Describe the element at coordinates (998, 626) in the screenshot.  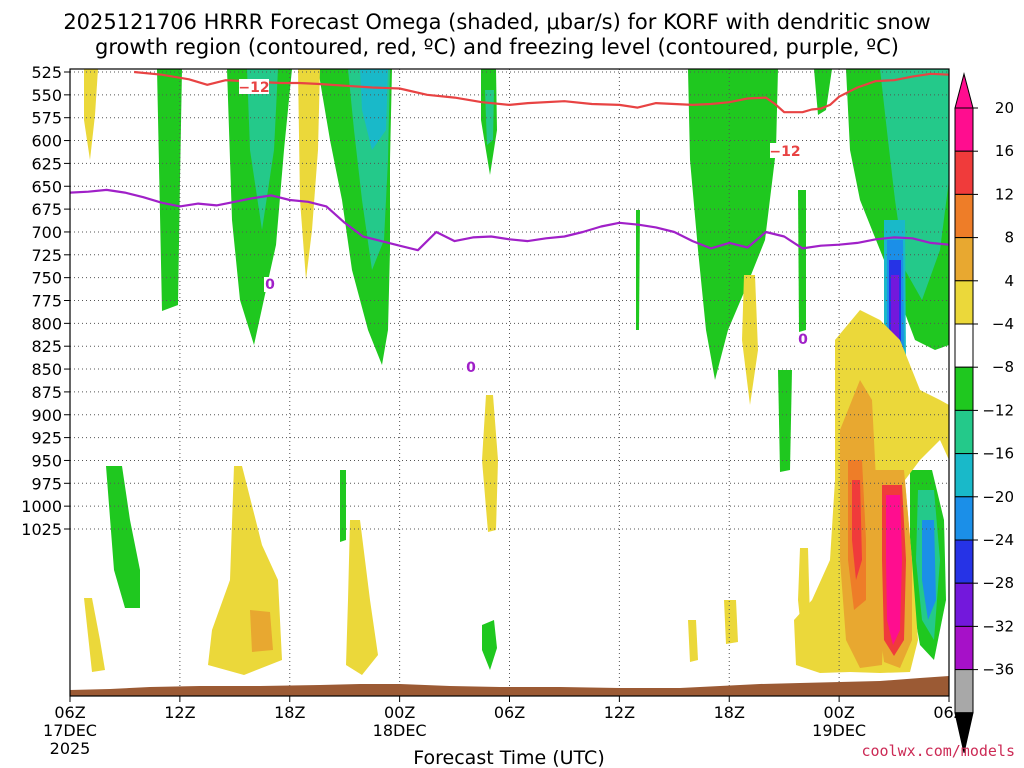
I see `colorbar-label: −32` at that location.